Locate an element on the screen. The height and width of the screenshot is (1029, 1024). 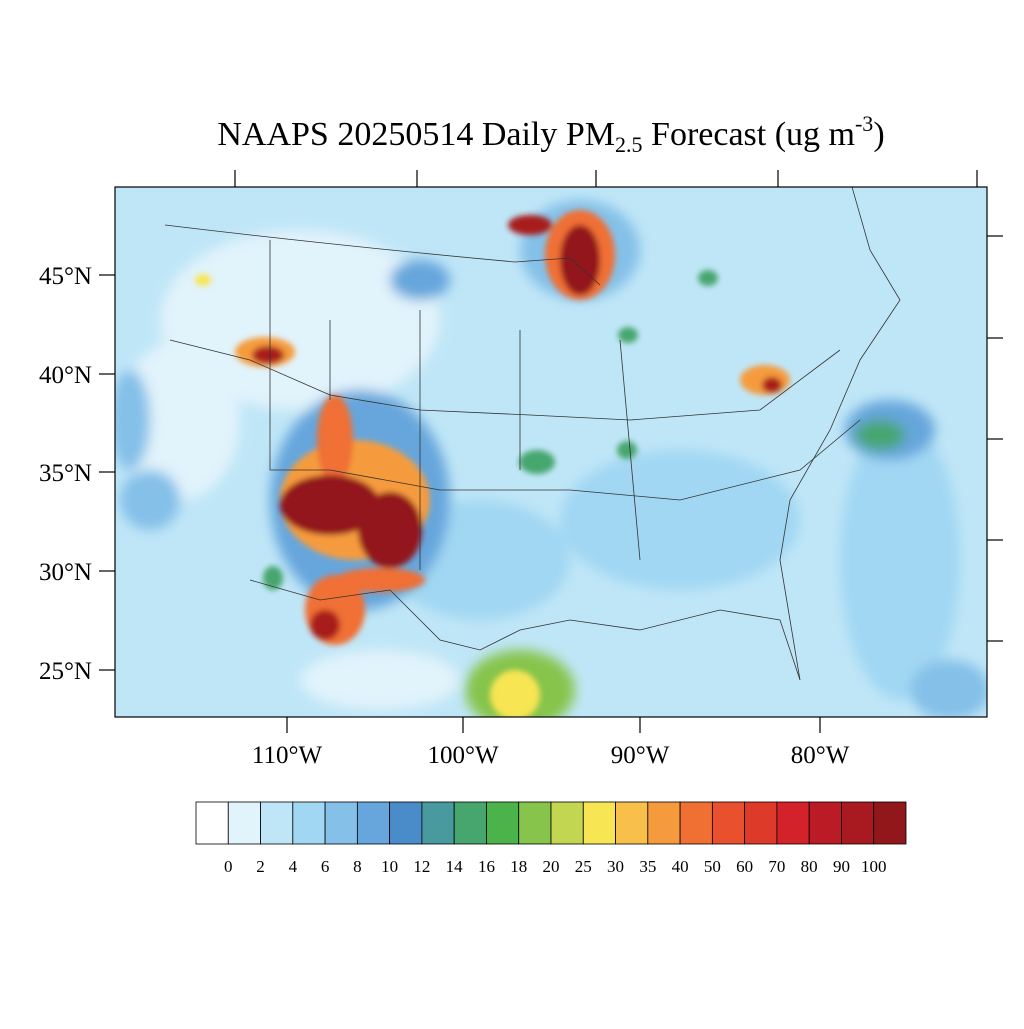
colorbar-label: 40 is located at coordinates (680, 866).